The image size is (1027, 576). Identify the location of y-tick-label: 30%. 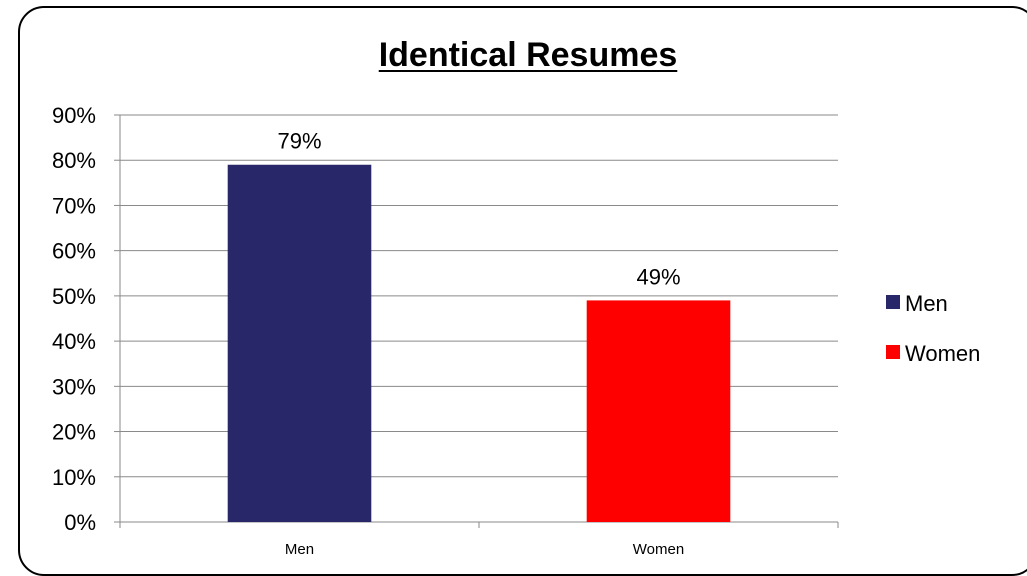
(74, 386).